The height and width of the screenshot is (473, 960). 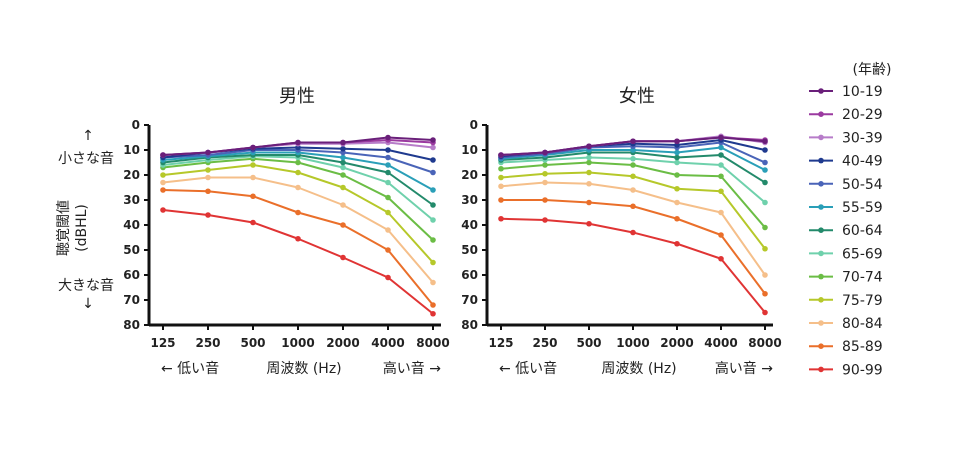 I want to click on x-tick-label: 500, so click(x=588, y=343).